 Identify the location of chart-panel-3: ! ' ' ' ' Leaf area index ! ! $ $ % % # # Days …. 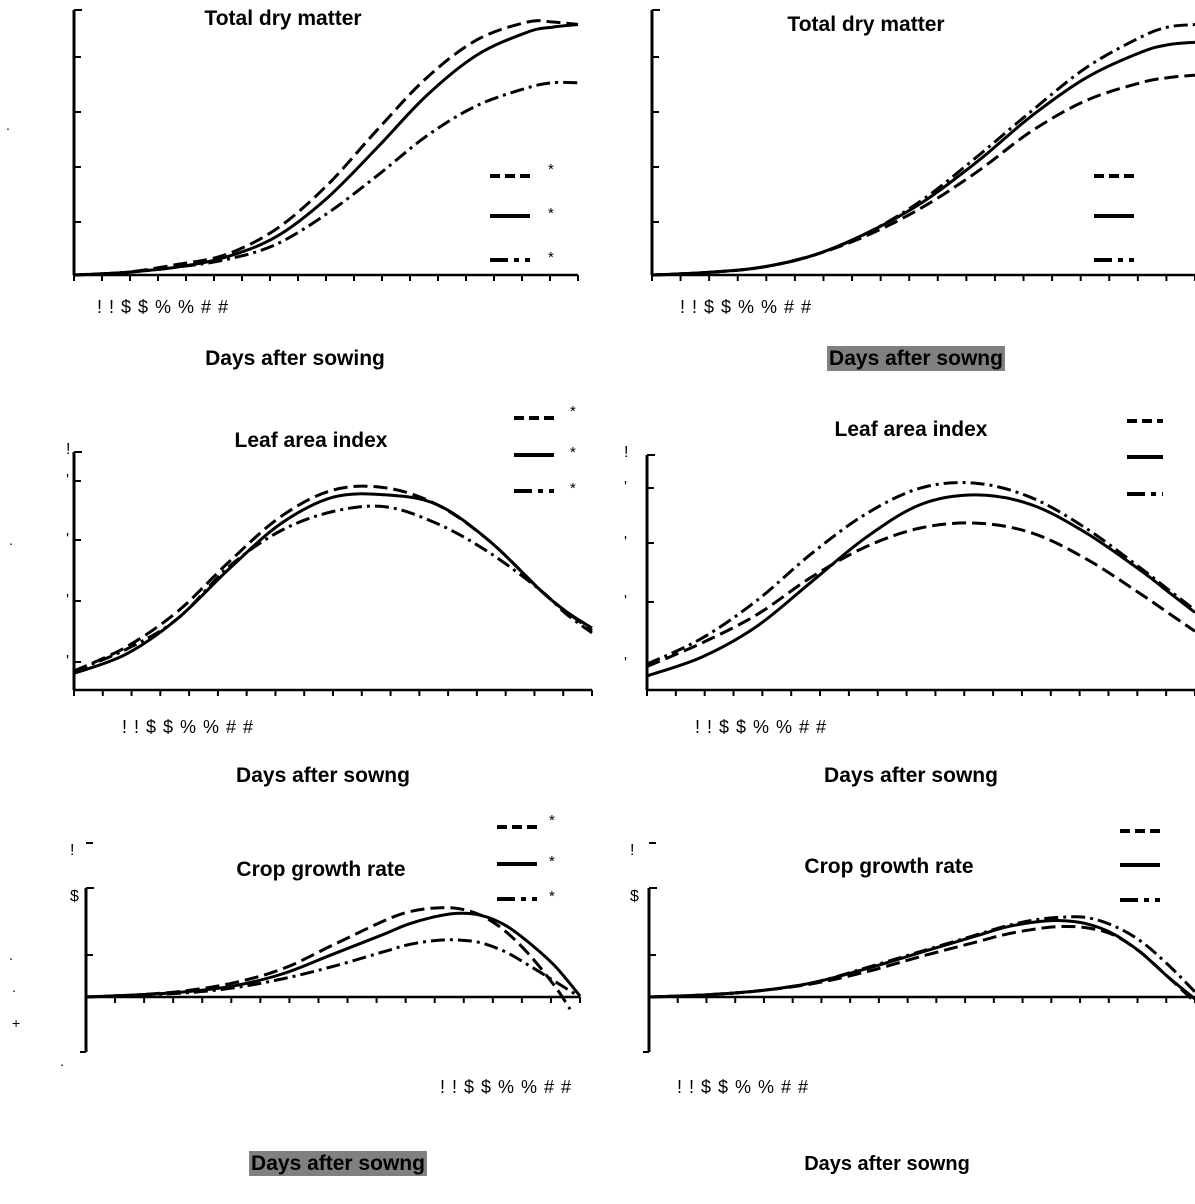
(329, 595).